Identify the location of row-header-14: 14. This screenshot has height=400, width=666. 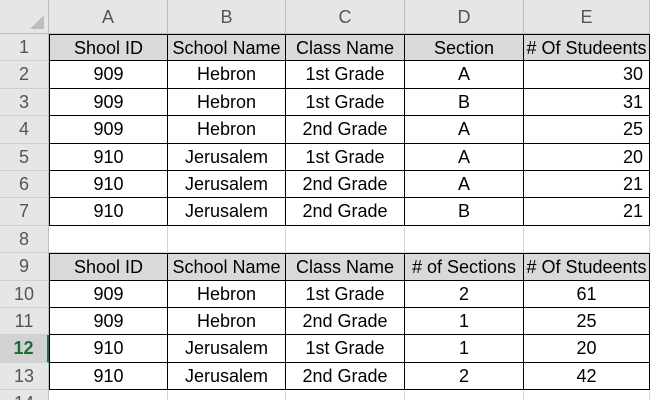
(24, 395).